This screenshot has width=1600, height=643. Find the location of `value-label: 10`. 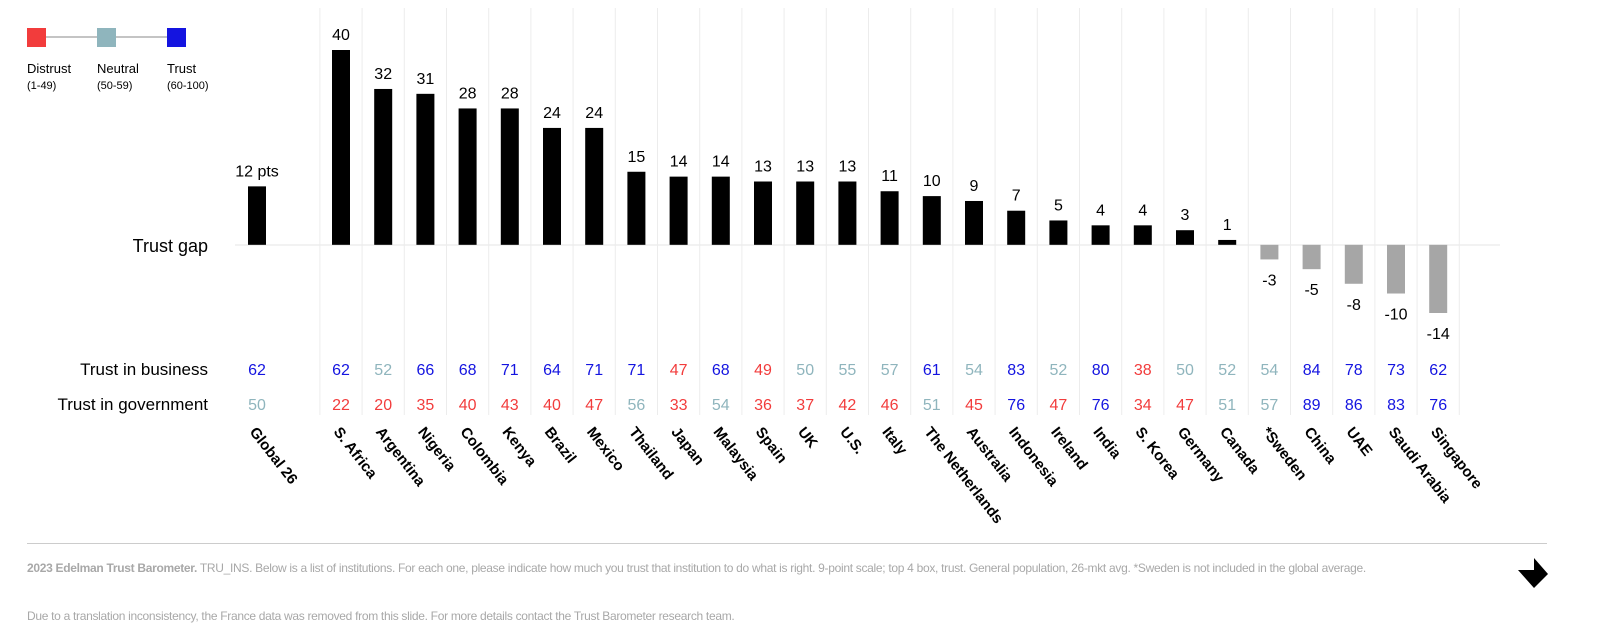

value-label: 10 is located at coordinates (932, 181).